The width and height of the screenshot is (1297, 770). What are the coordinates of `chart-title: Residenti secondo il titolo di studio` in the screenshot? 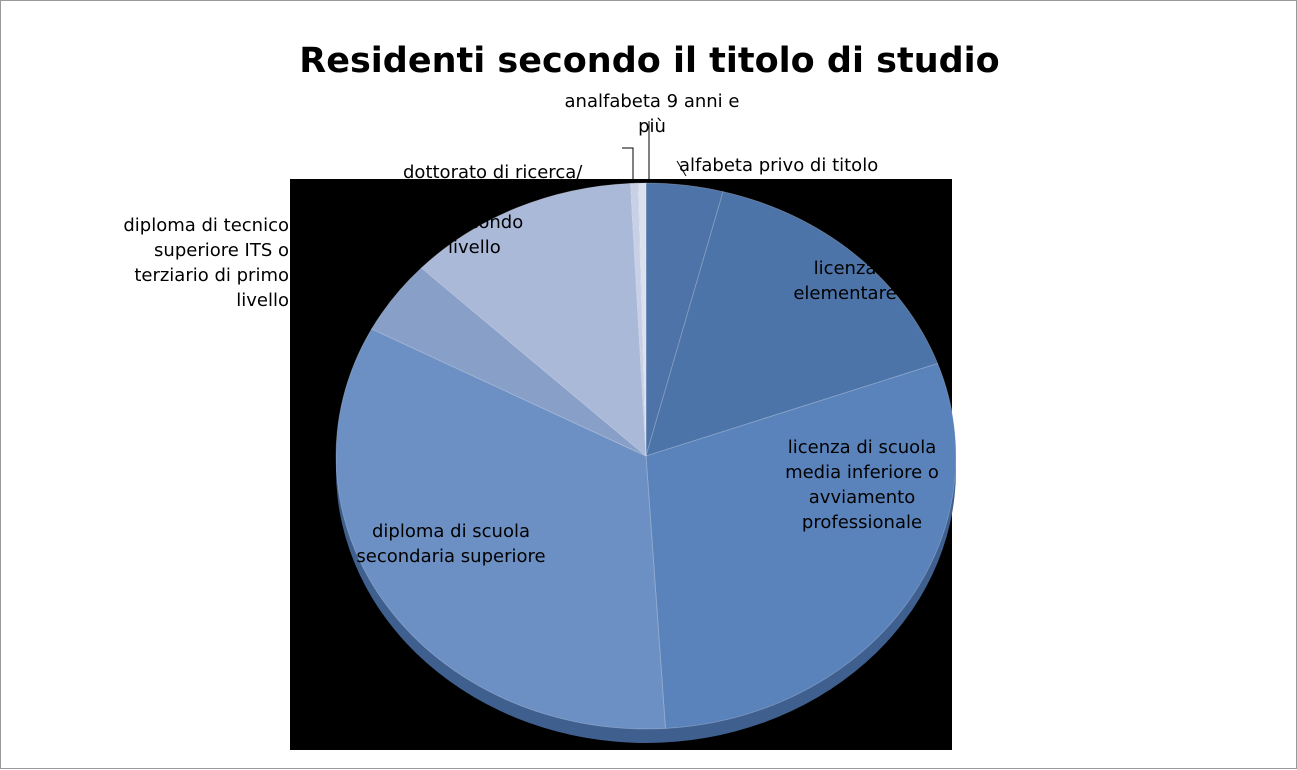 It's located at (649, 61).